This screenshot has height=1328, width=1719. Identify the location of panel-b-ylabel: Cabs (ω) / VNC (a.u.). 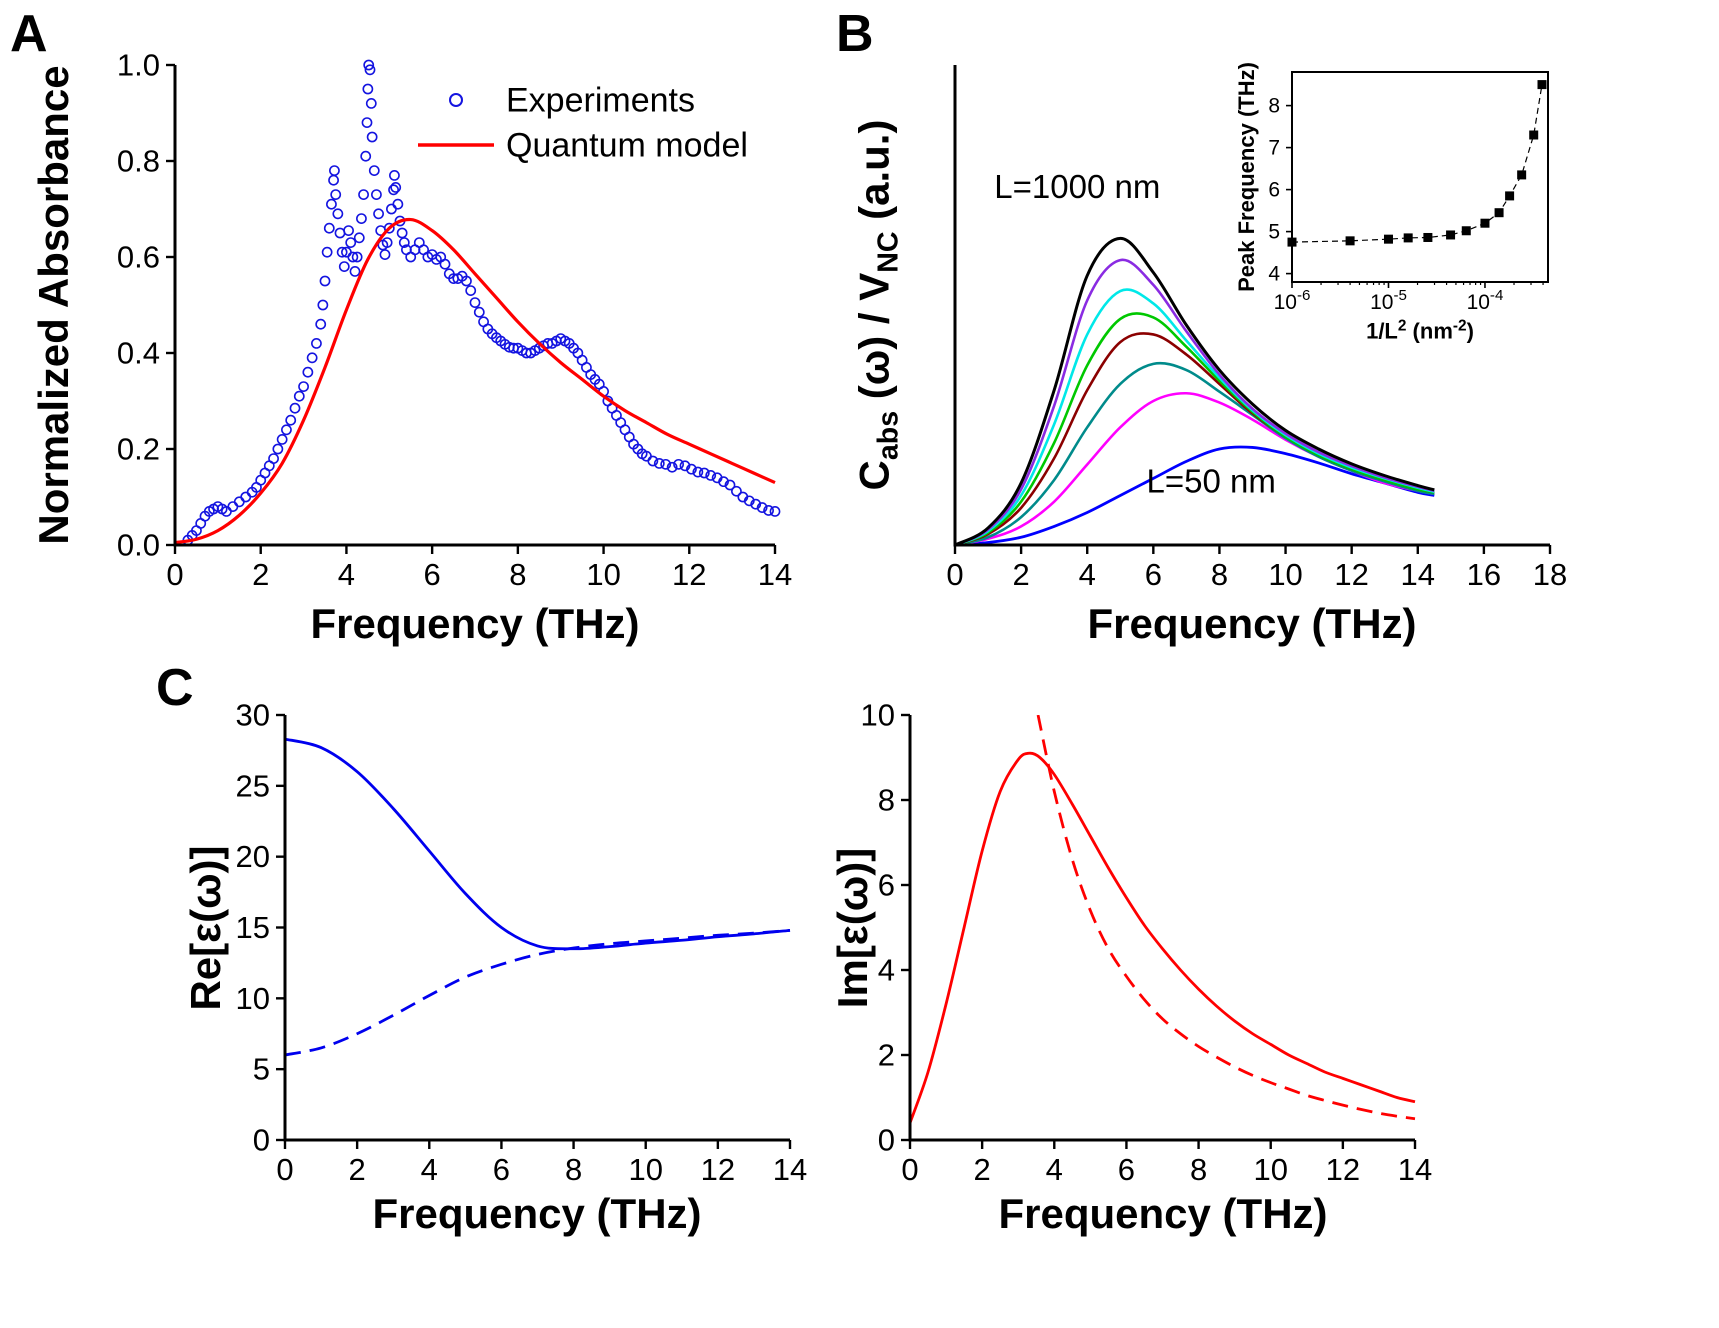
(877, 305).